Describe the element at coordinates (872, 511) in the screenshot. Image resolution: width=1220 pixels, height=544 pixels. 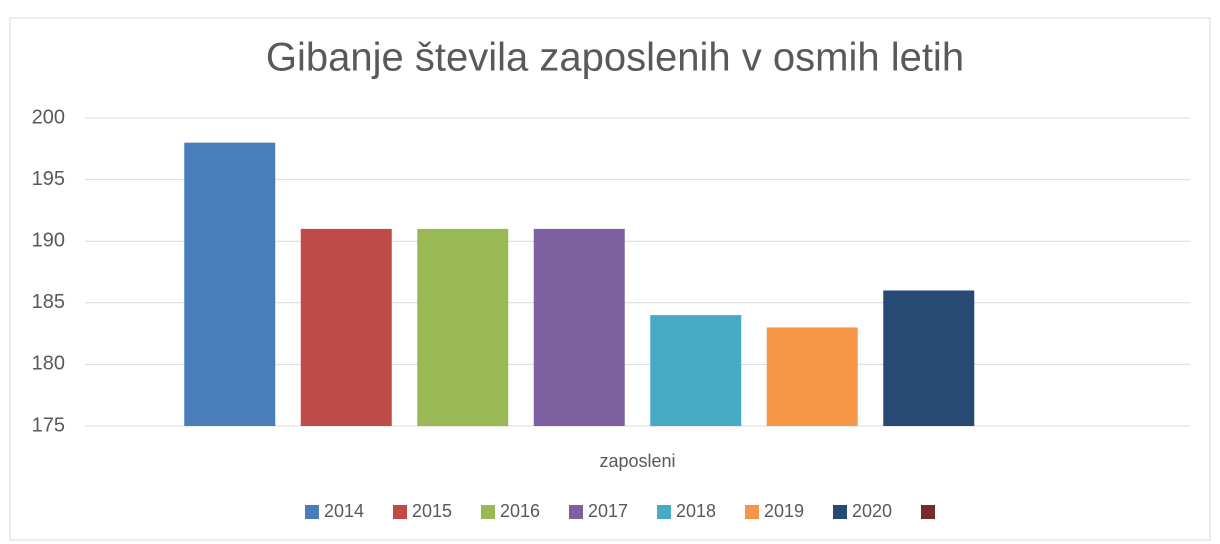
I see `legend-label: 2020` at that location.